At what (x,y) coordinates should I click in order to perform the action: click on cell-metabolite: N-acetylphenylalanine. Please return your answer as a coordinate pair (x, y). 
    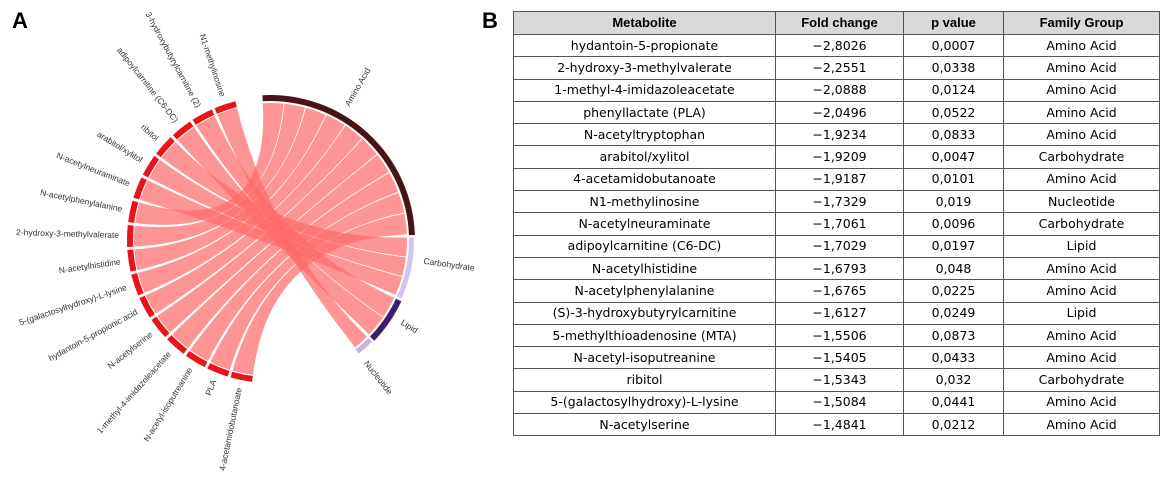
    Looking at the image, I should click on (644, 291).